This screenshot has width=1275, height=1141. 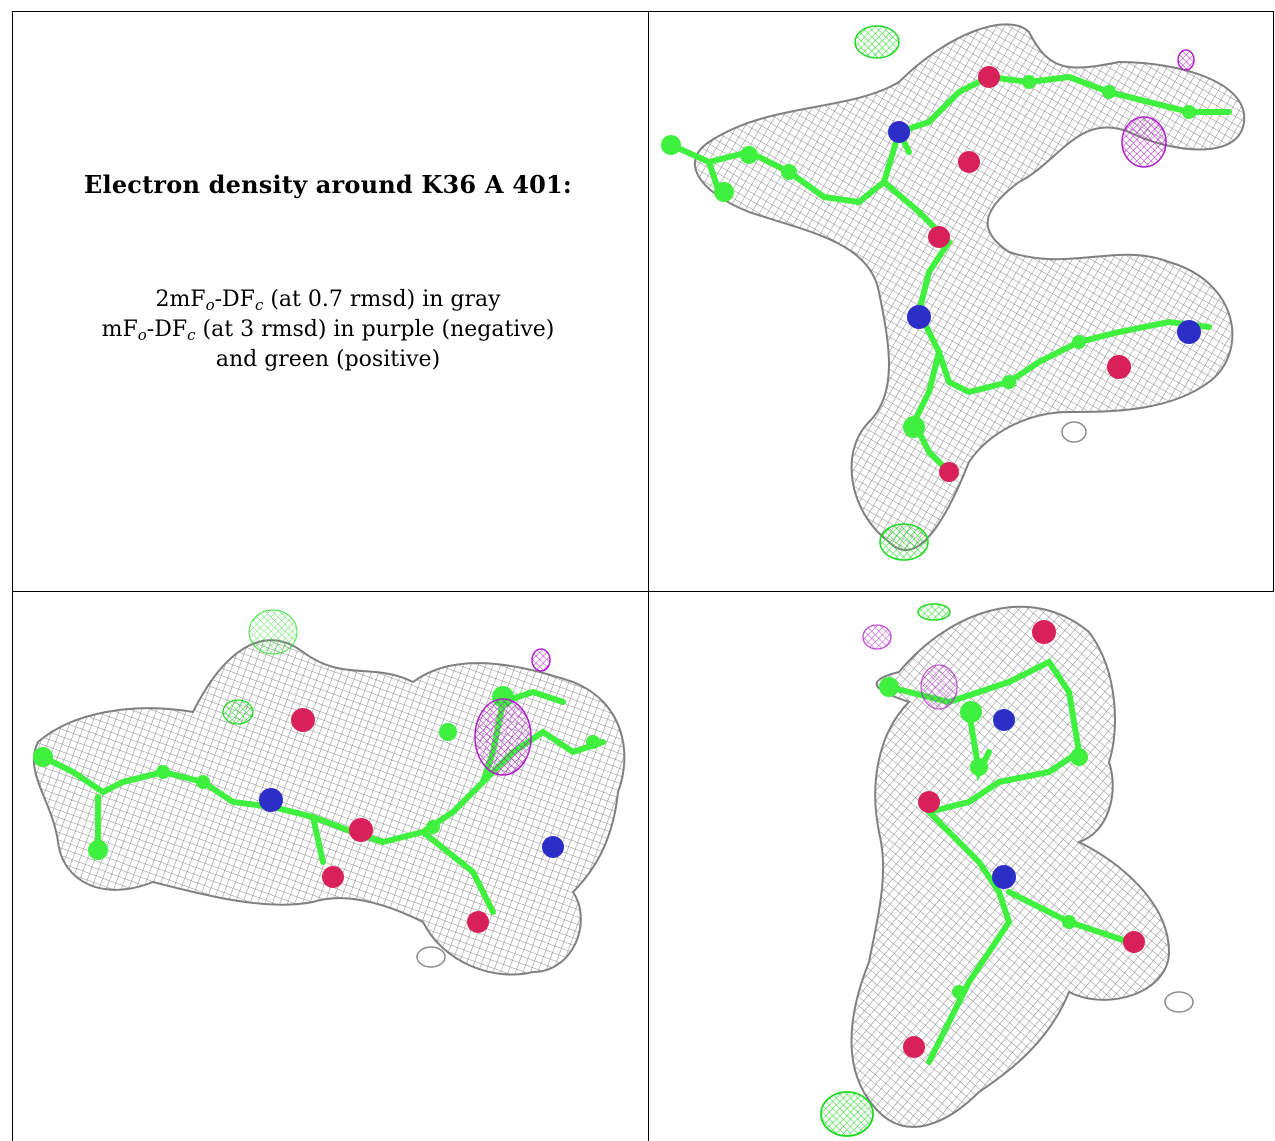 I want to click on table-border-center, so click(x=648, y=576).